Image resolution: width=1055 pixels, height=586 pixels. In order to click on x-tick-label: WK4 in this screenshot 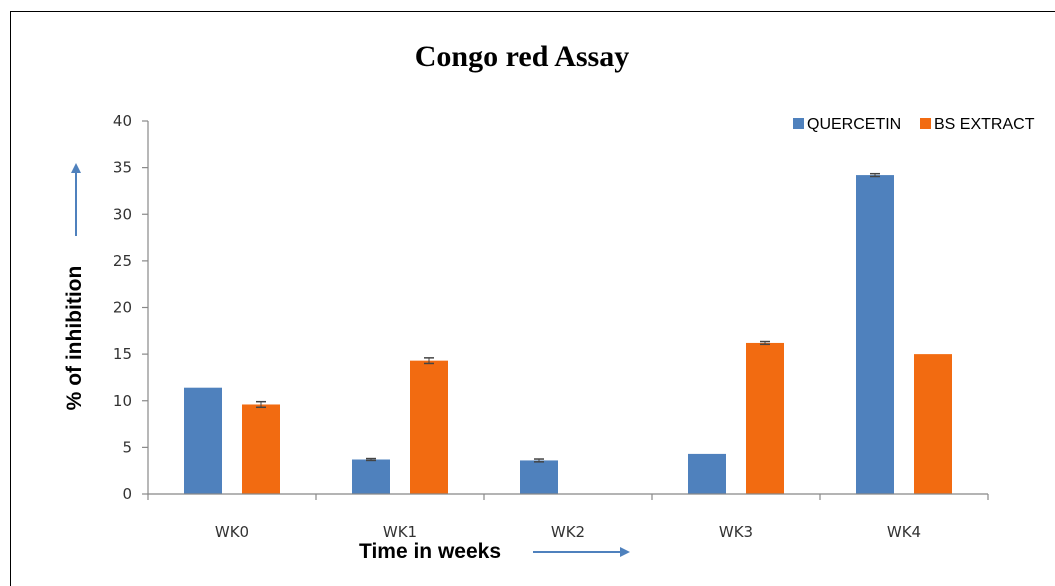, I will do `click(904, 532)`.